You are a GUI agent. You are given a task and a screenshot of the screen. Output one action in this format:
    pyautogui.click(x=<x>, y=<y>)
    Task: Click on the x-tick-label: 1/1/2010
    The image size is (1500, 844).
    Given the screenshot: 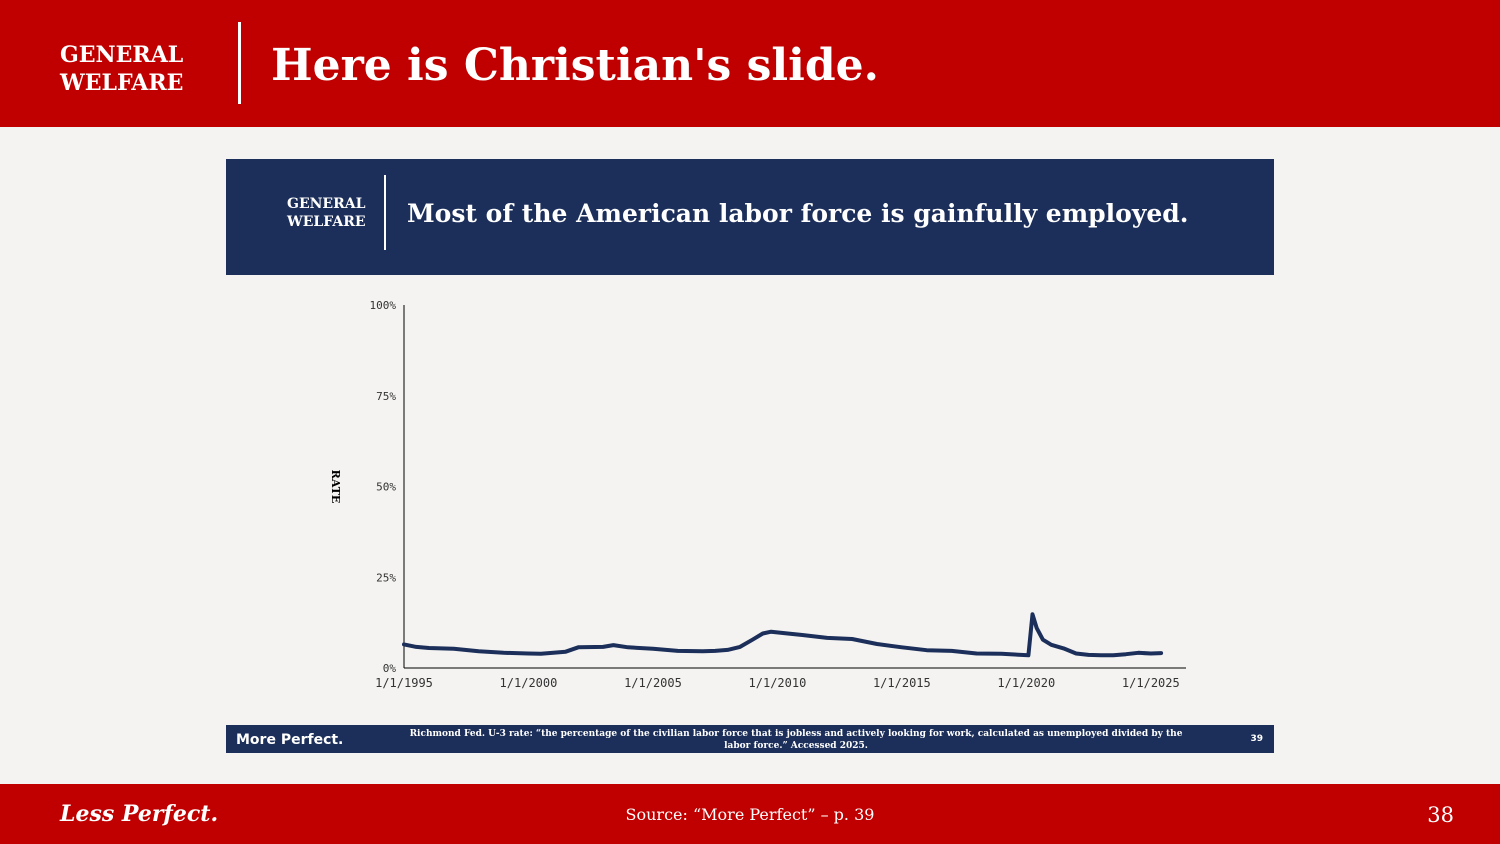 What is the action you would take?
    pyautogui.click(x=778, y=683)
    